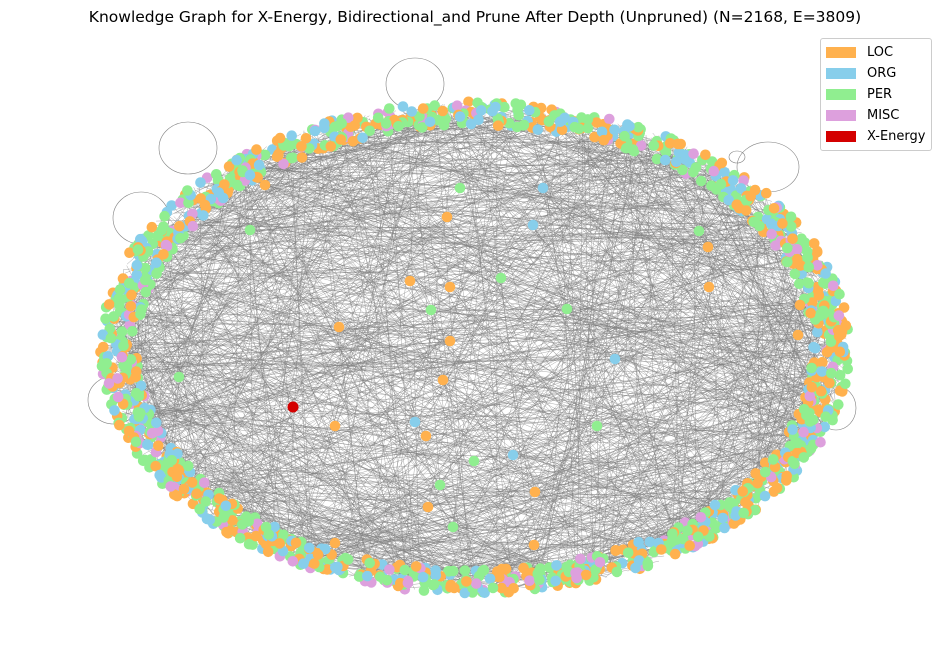  I want to click on legend-swatch-misc, so click(841, 115).